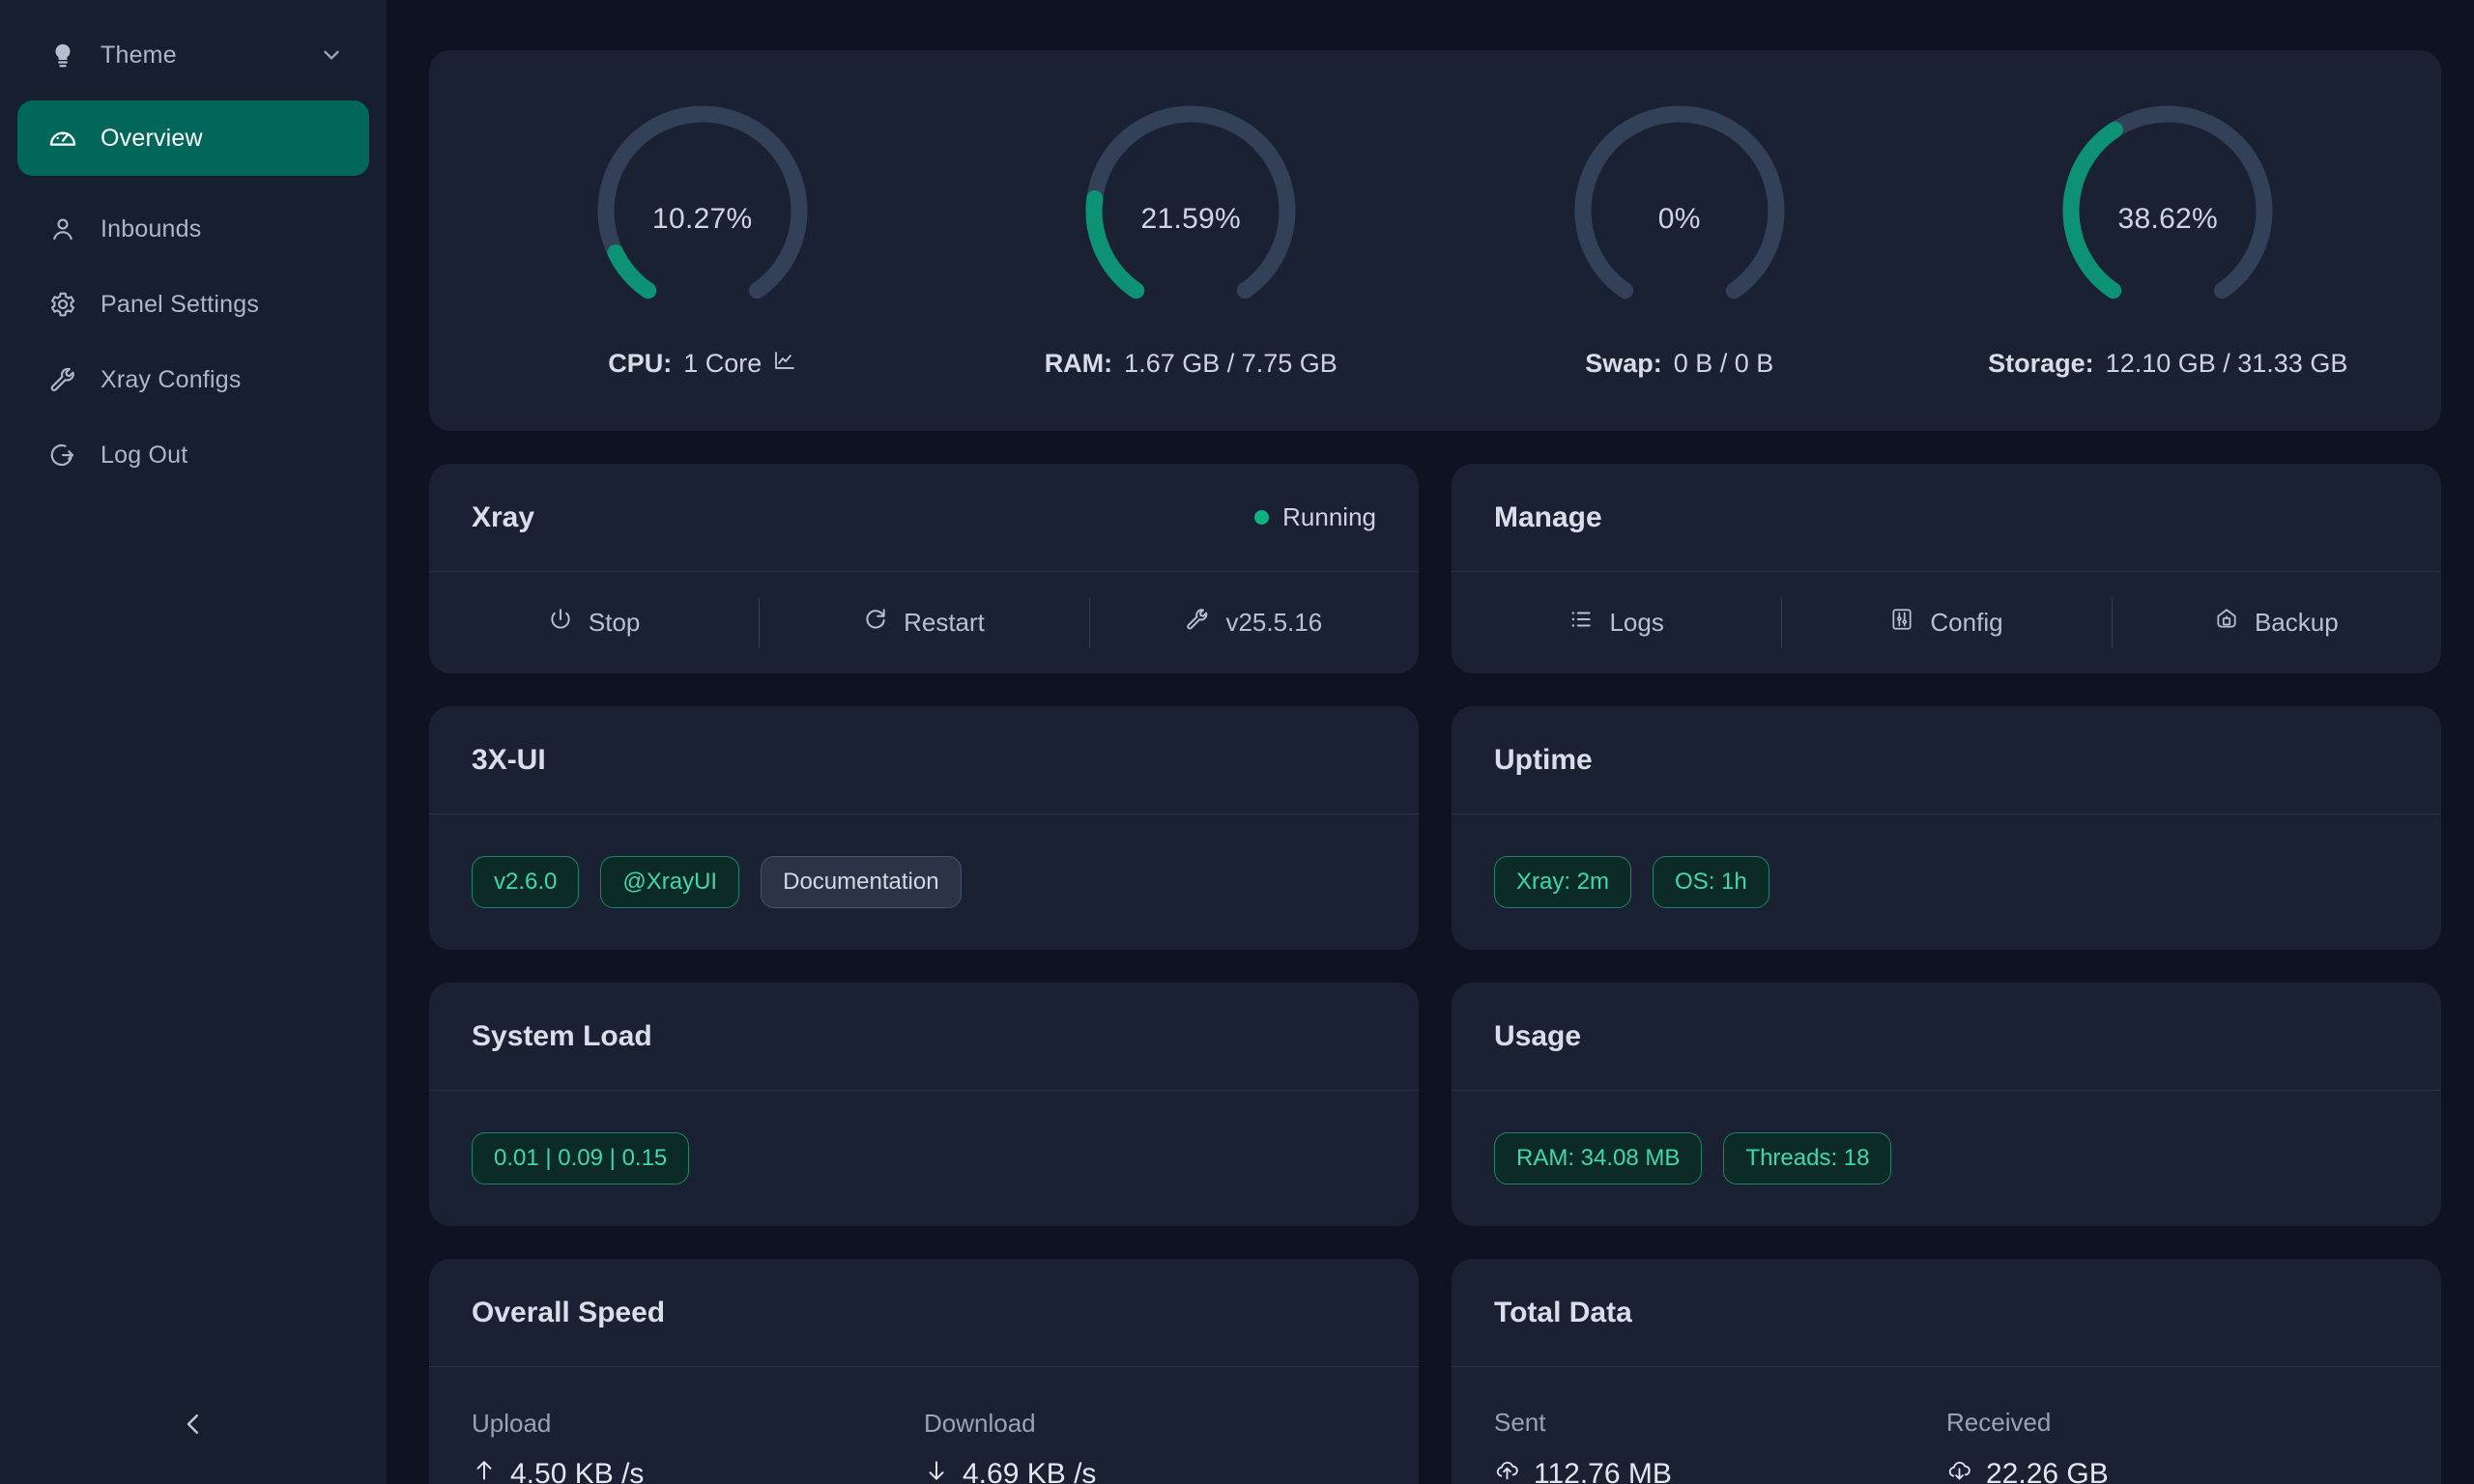 This screenshot has width=2474, height=1484. What do you see at coordinates (193, 304) in the screenshot?
I see `sidebar-item-panel-settings: Panel Settings` at bounding box center [193, 304].